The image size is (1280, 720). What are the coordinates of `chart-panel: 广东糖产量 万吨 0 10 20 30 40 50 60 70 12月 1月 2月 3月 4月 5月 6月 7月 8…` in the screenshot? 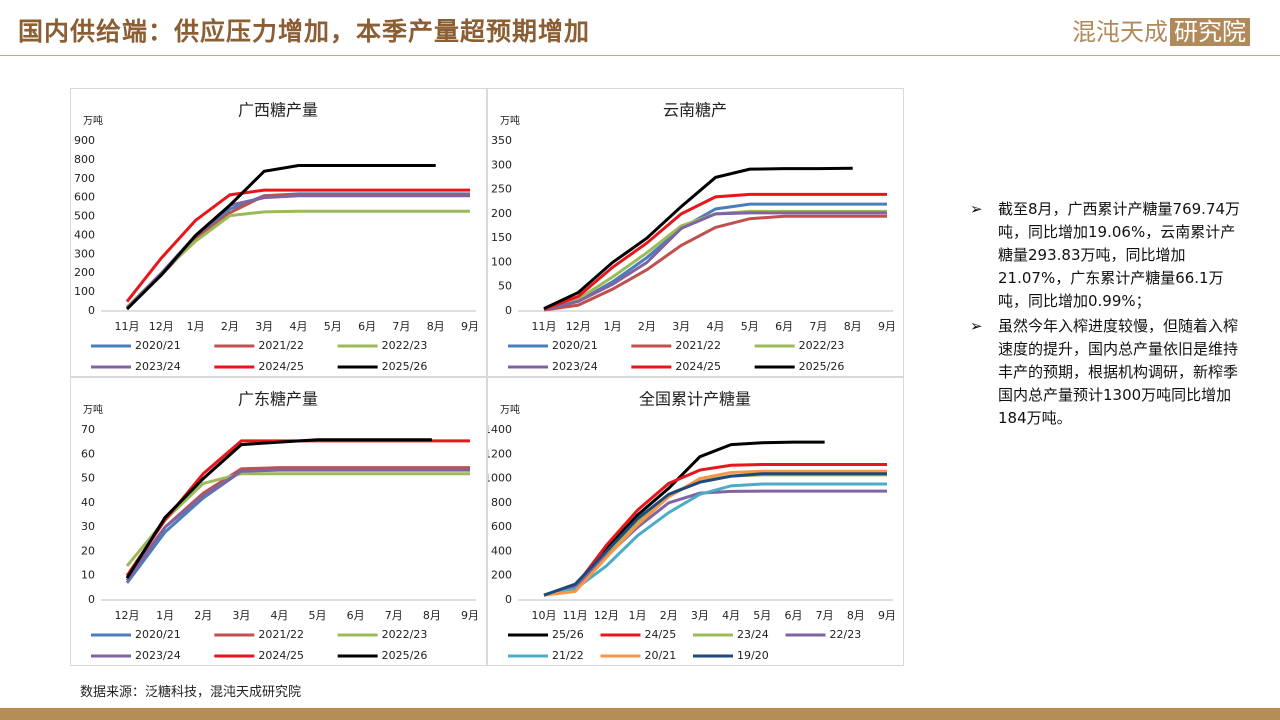 It's located at (278, 521).